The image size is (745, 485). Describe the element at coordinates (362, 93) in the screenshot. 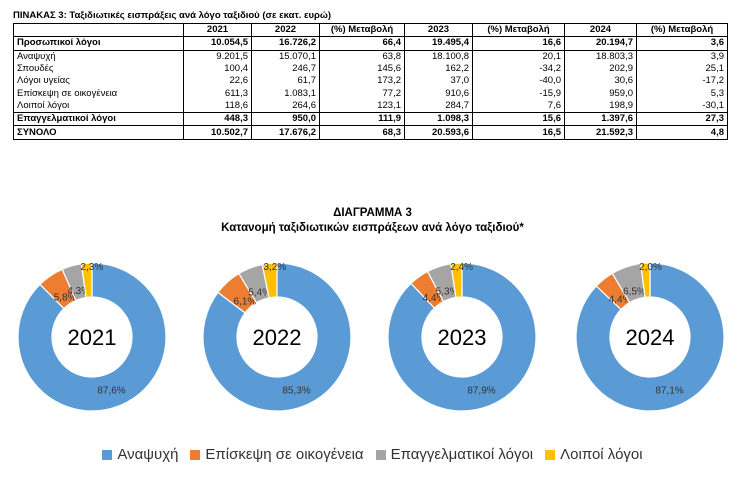

I see `table-cell: 77,2` at that location.